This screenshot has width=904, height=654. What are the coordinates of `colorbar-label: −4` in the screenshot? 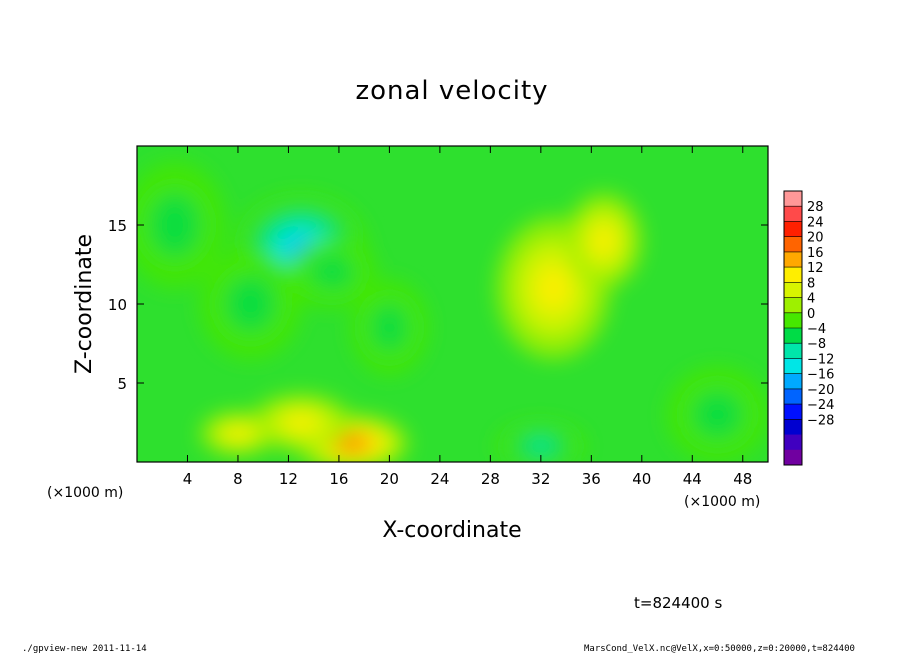 It's located at (816, 329).